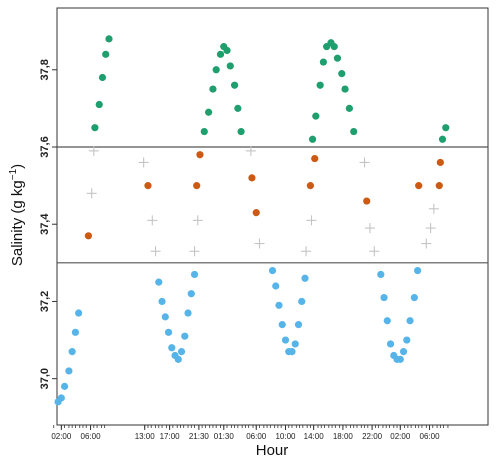 This screenshot has width=500, height=464. What do you see at coordinates (343, 436) in the screenshot?
I see `x-tick-label: 18:00` at bounding box center [343, 436].